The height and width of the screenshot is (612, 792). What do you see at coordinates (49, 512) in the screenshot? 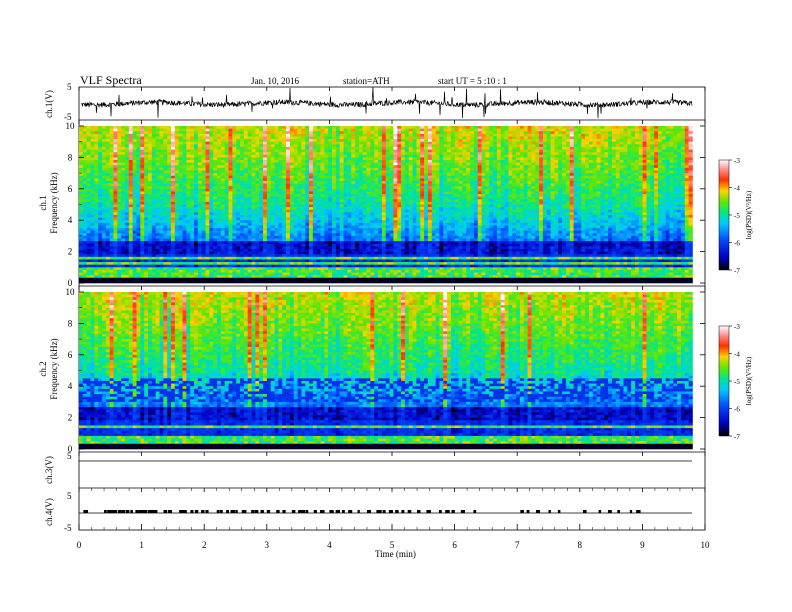
I see `ch4-ylabel: ch.4(V)` at bounding box center [49, 512].